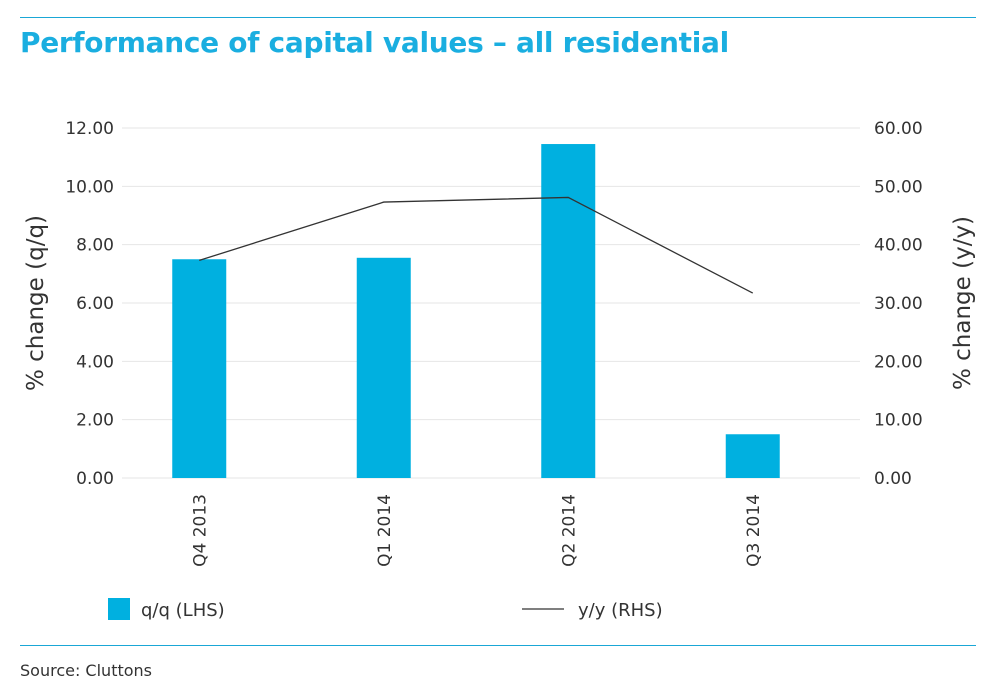  I want to click on left-tick-label: 8.00, so click(95, 246).